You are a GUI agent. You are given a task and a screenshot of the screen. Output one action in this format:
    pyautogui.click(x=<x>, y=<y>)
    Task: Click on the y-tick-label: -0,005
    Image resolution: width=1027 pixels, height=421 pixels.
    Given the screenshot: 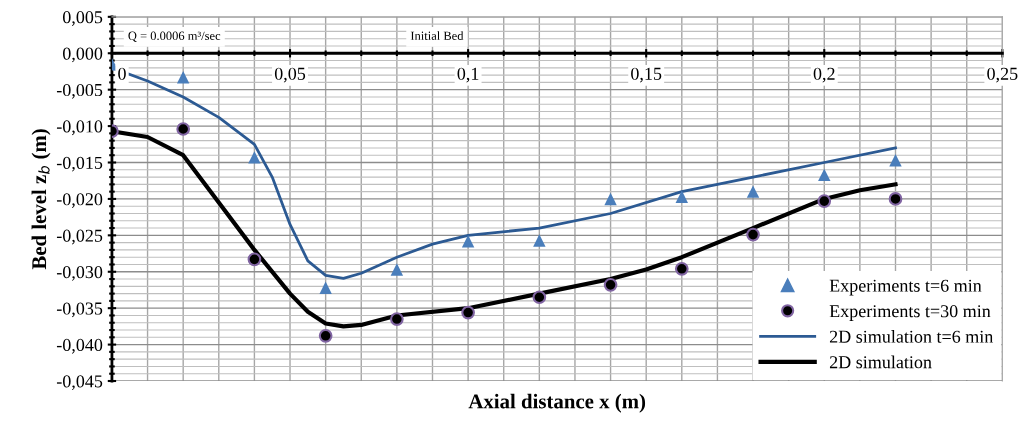 What is the action you would take?
    pyautogui.click(x=79, y=91)
    